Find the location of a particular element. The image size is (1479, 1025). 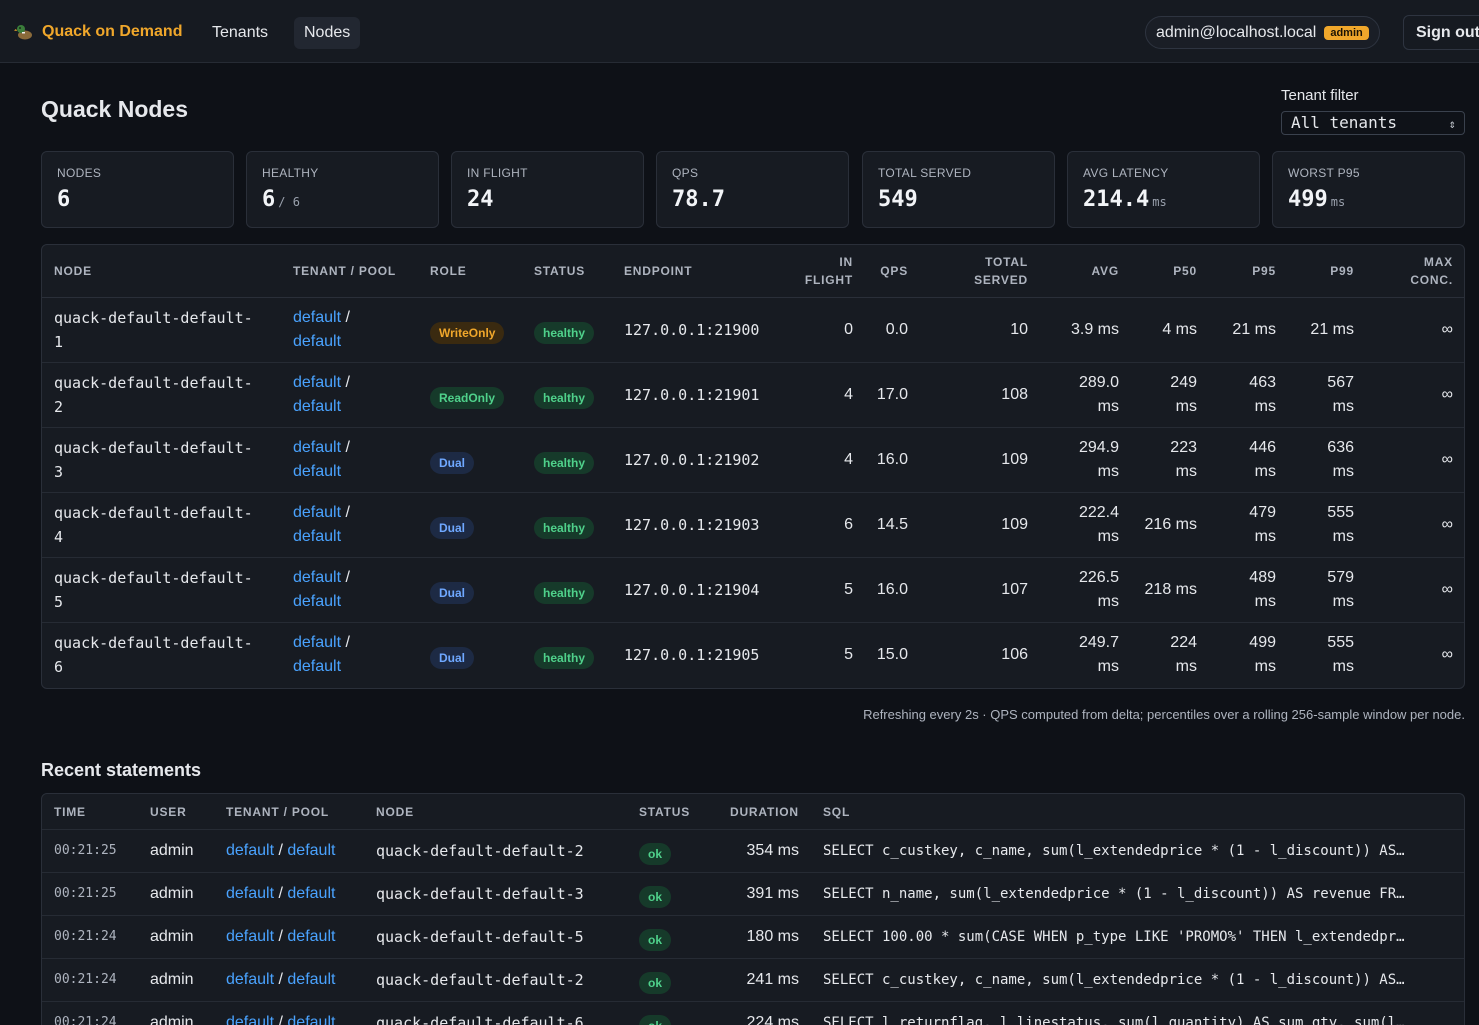

column-header-p50: P50 is located at coordinates (1185, 271).